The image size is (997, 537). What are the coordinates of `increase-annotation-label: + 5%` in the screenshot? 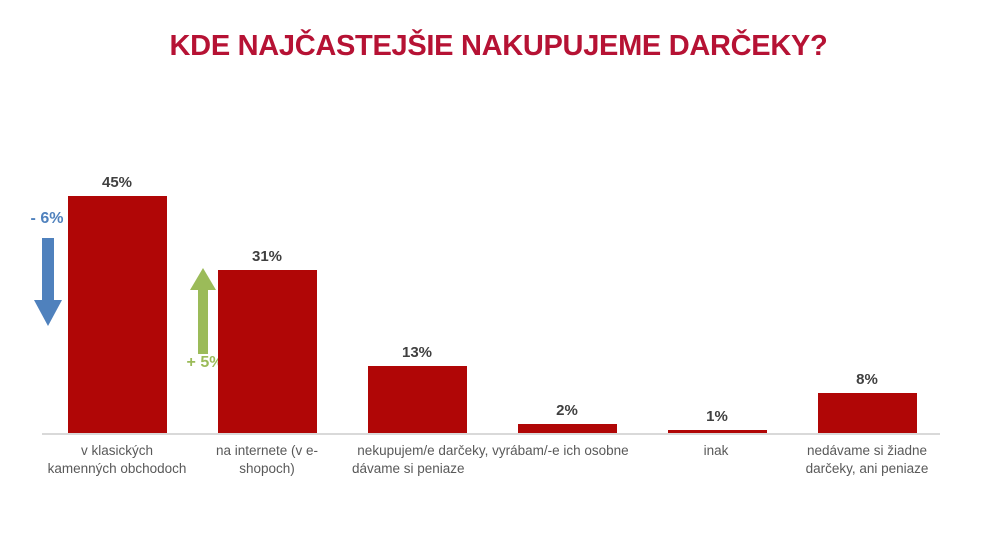 It's located at (205, 362).